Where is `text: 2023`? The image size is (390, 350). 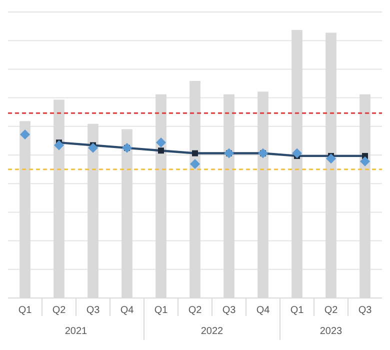
text: 2023 is located at coordinates (331, 331).